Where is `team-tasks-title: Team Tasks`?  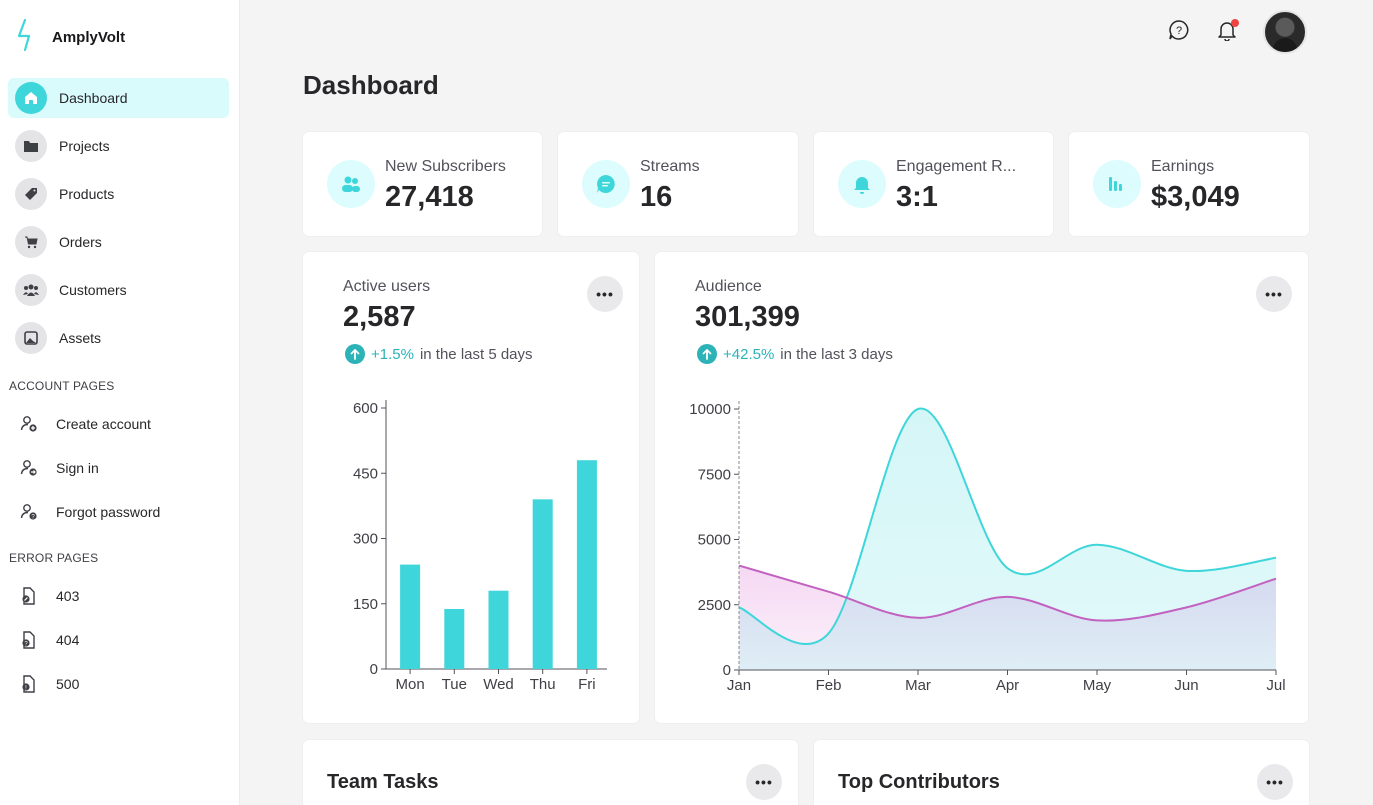 team-tasks-title: Team Tasks is located at coordinates (383, 782).